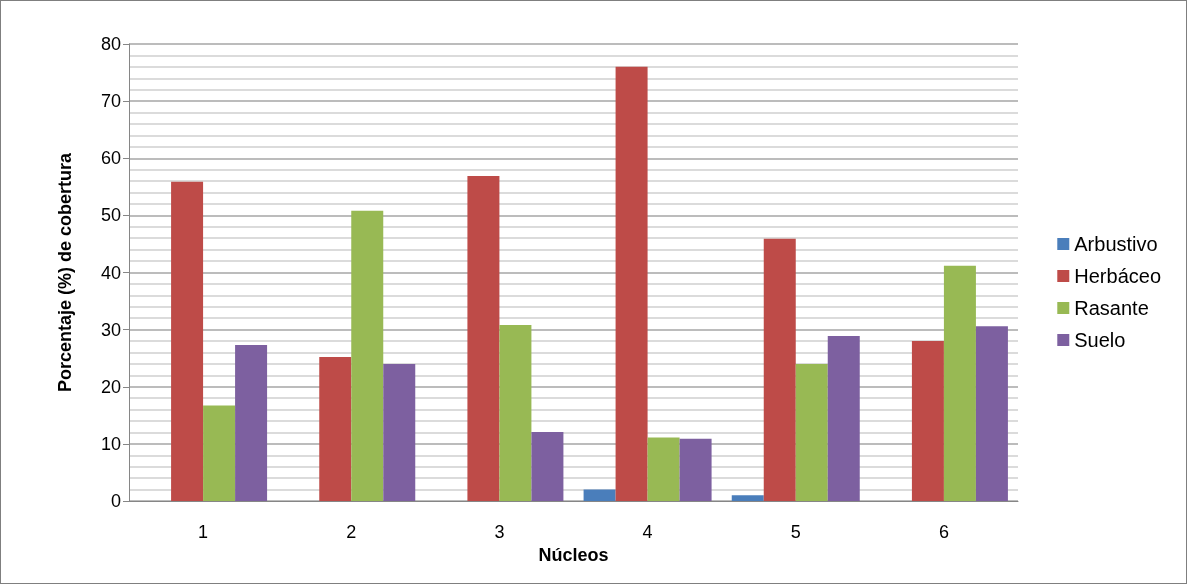  What do you see at coordinates (115, 501) in the screenshot?
I see `y-tick-label: 0` at bounding box center [115, 501].